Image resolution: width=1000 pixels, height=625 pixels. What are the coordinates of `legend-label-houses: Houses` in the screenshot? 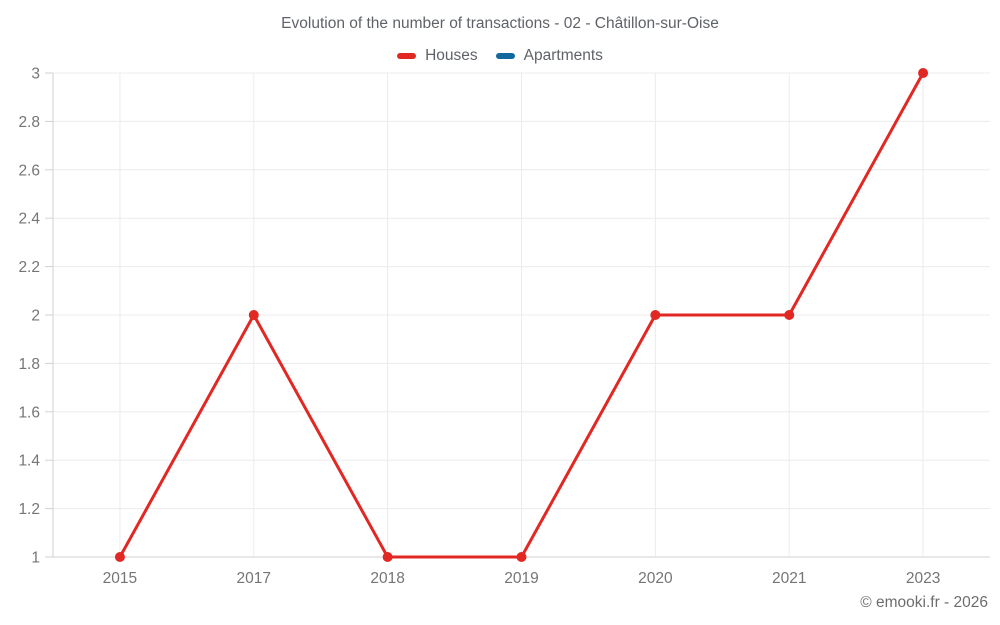 It's located at (451, 55).